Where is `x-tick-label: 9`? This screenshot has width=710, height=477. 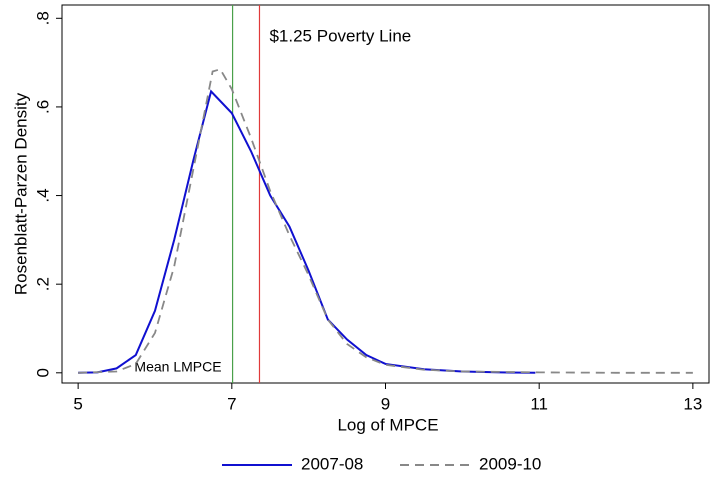 x-tick-label: 9 is located at coordinates (385, 403).